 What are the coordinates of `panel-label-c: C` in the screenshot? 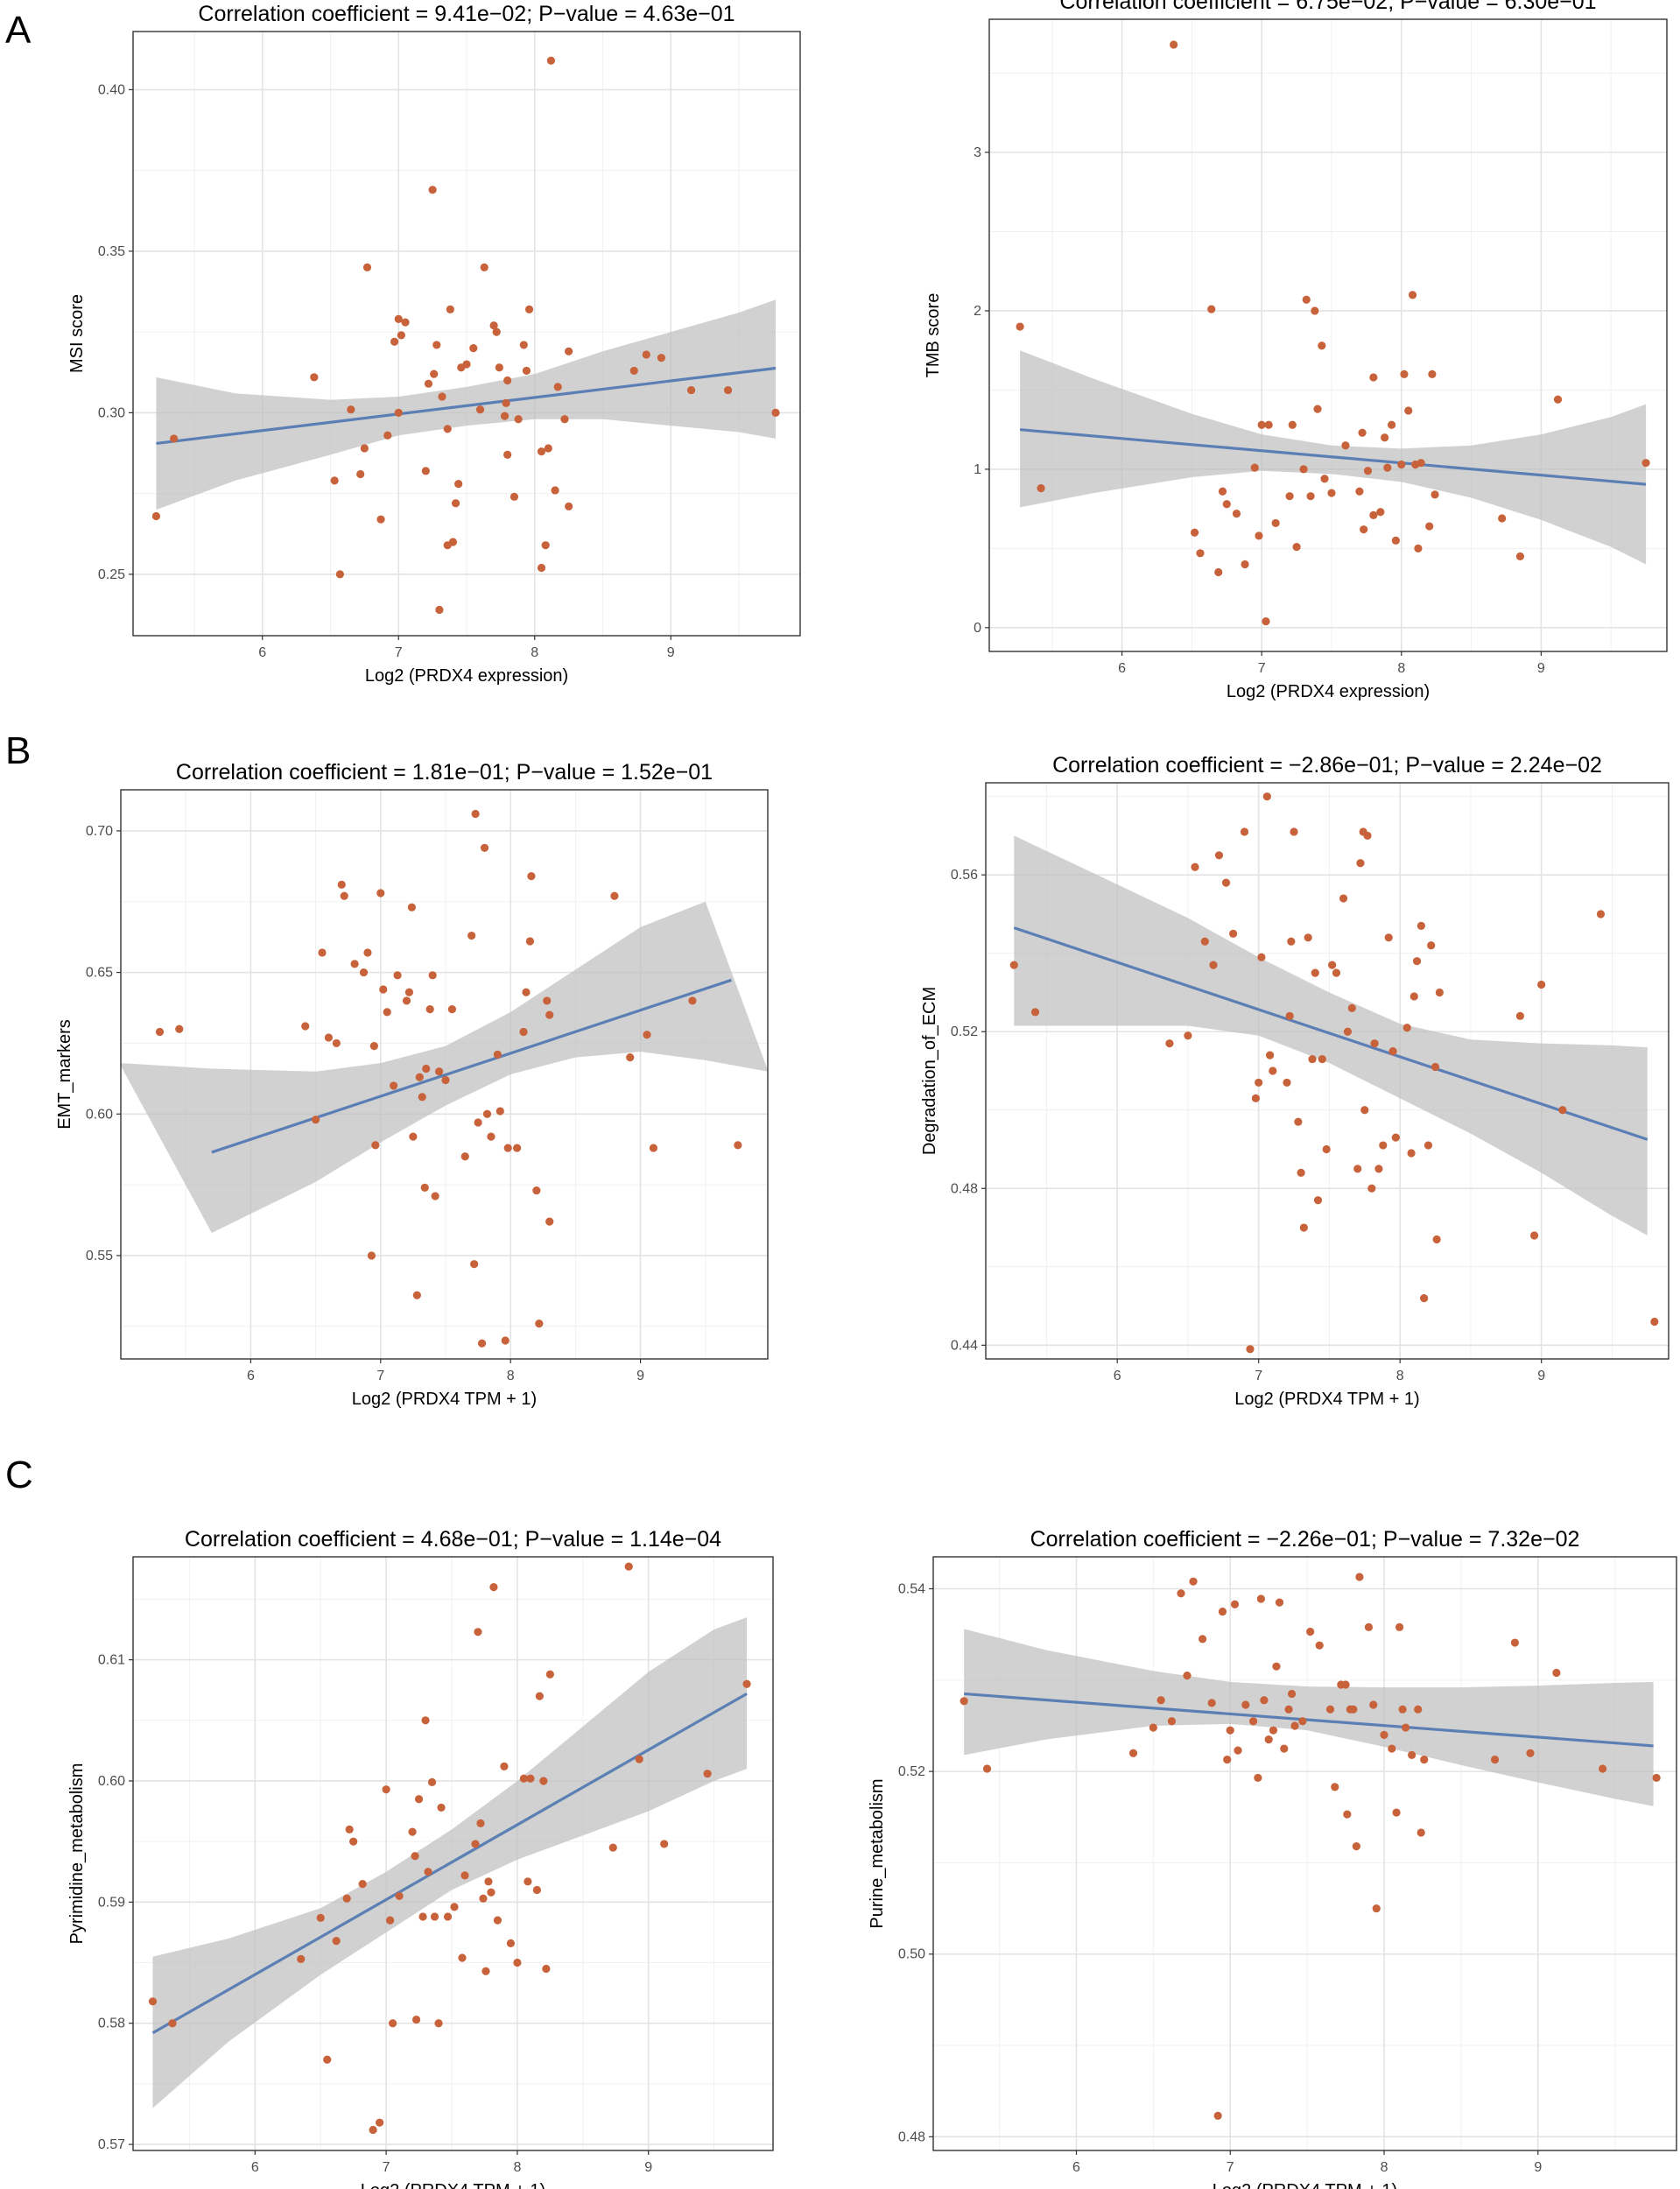 It's located at (19, 1475).